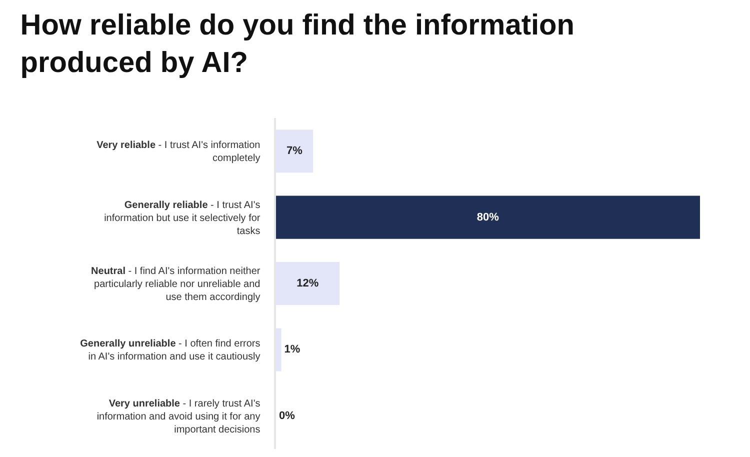  I want to click on y-tick-label: Very reliable - I trust AI's information completely, so click(178, 152).